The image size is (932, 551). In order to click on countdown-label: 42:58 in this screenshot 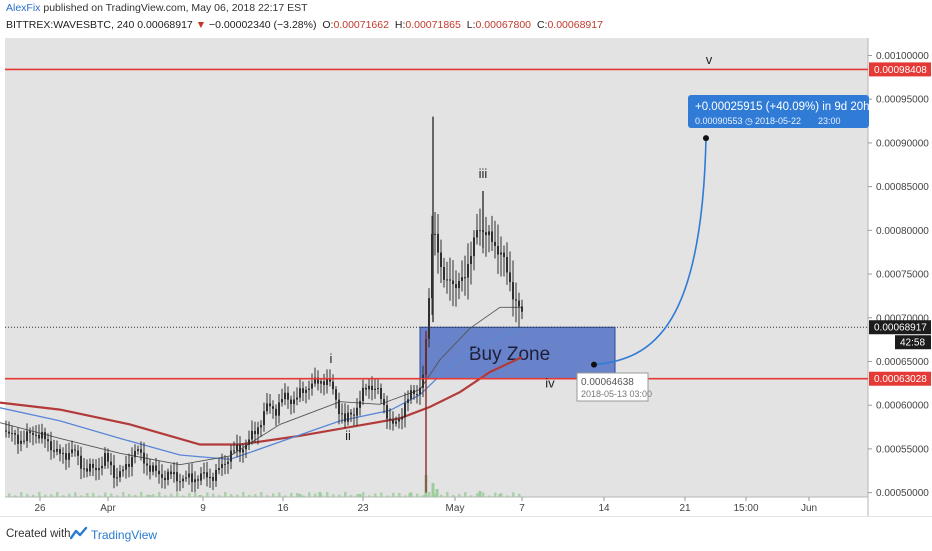, I will do `click(912, 343)`.